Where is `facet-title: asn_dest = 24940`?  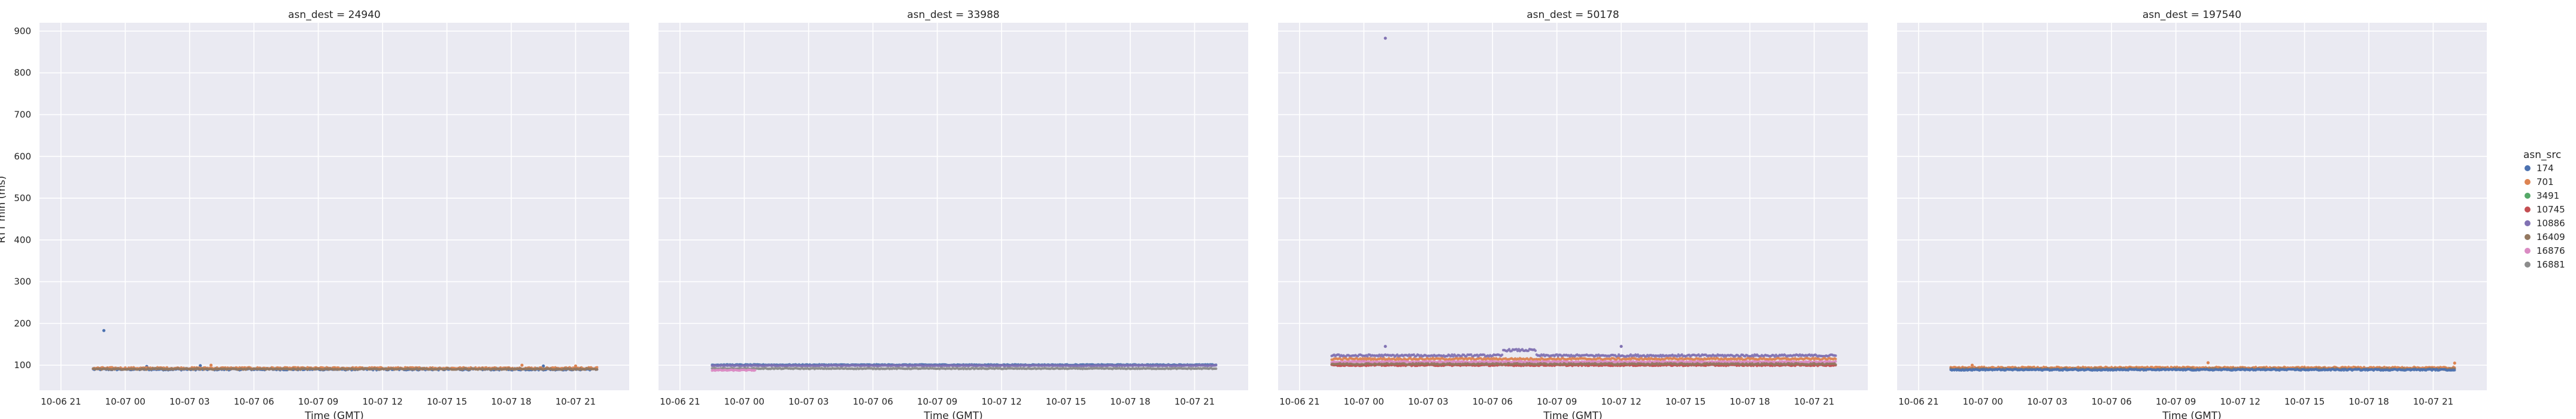 facet-title: asn_dest = 24940 is located at coordinates (334, 15).